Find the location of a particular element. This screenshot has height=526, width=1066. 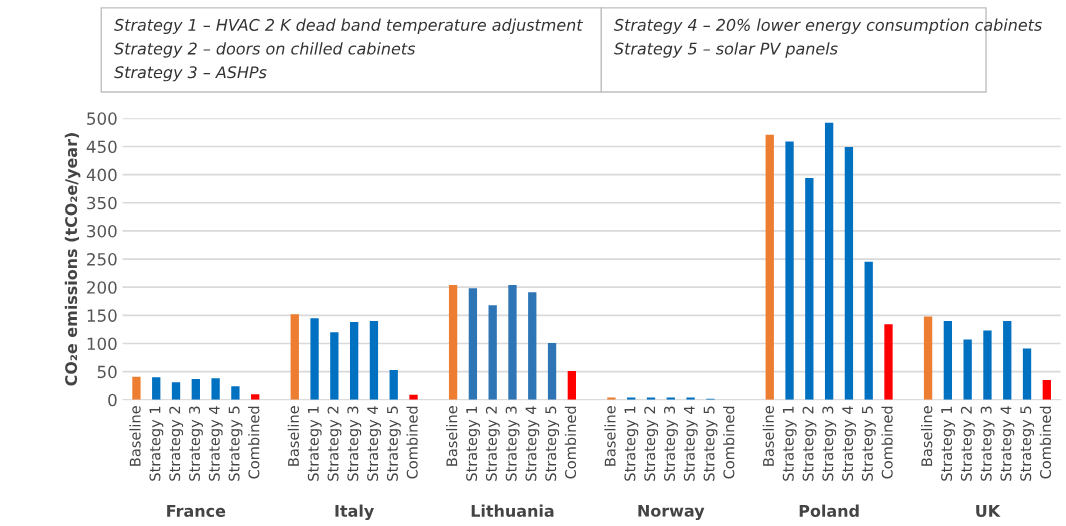

y-tick-label: 500 is located at coordinates (102, 118).